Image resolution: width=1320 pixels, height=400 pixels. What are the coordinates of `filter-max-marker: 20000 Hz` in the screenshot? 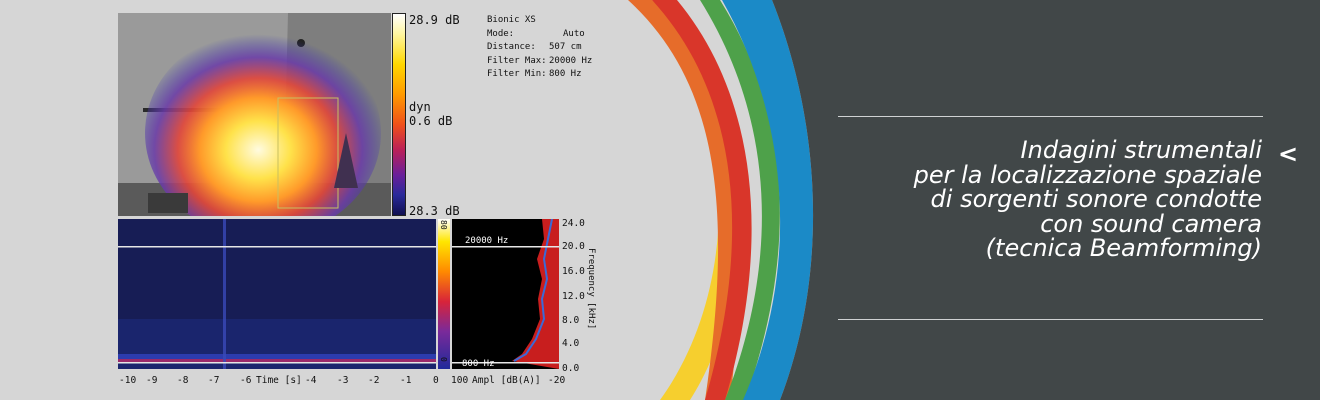 It's located at (487, 241).